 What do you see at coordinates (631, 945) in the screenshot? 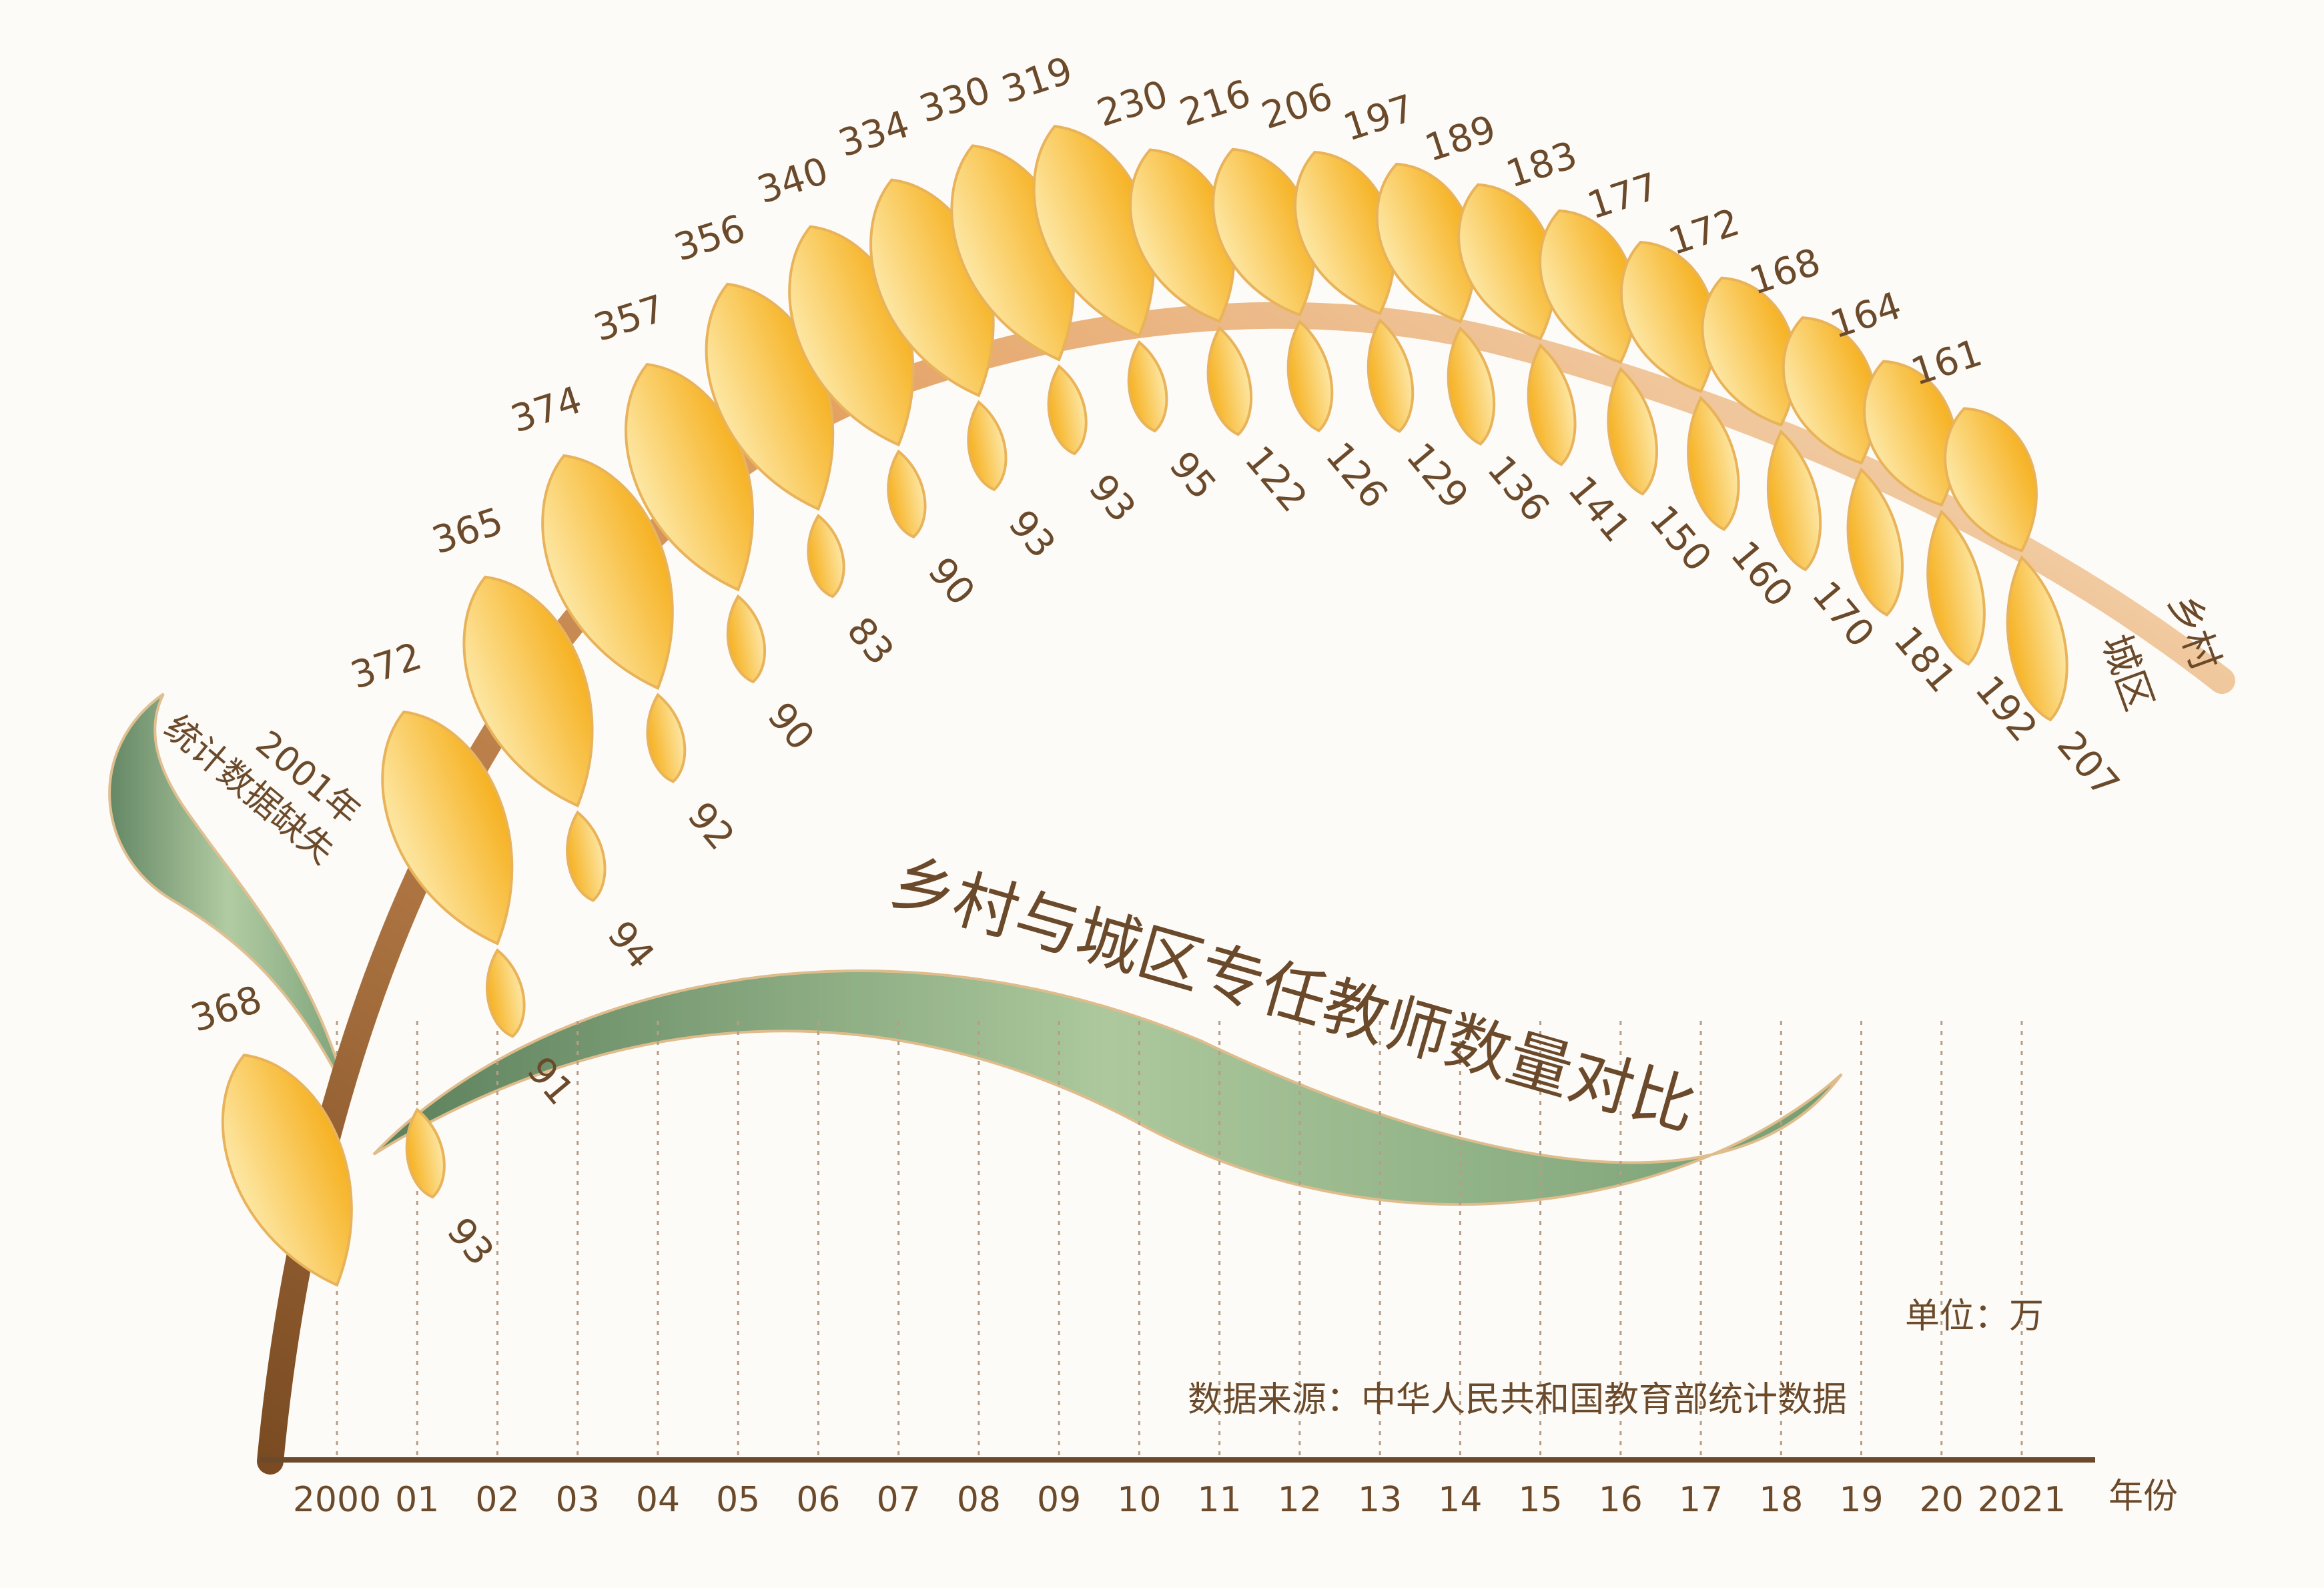
I see `urban-value-label: 94` at bounding box center [631, 945].